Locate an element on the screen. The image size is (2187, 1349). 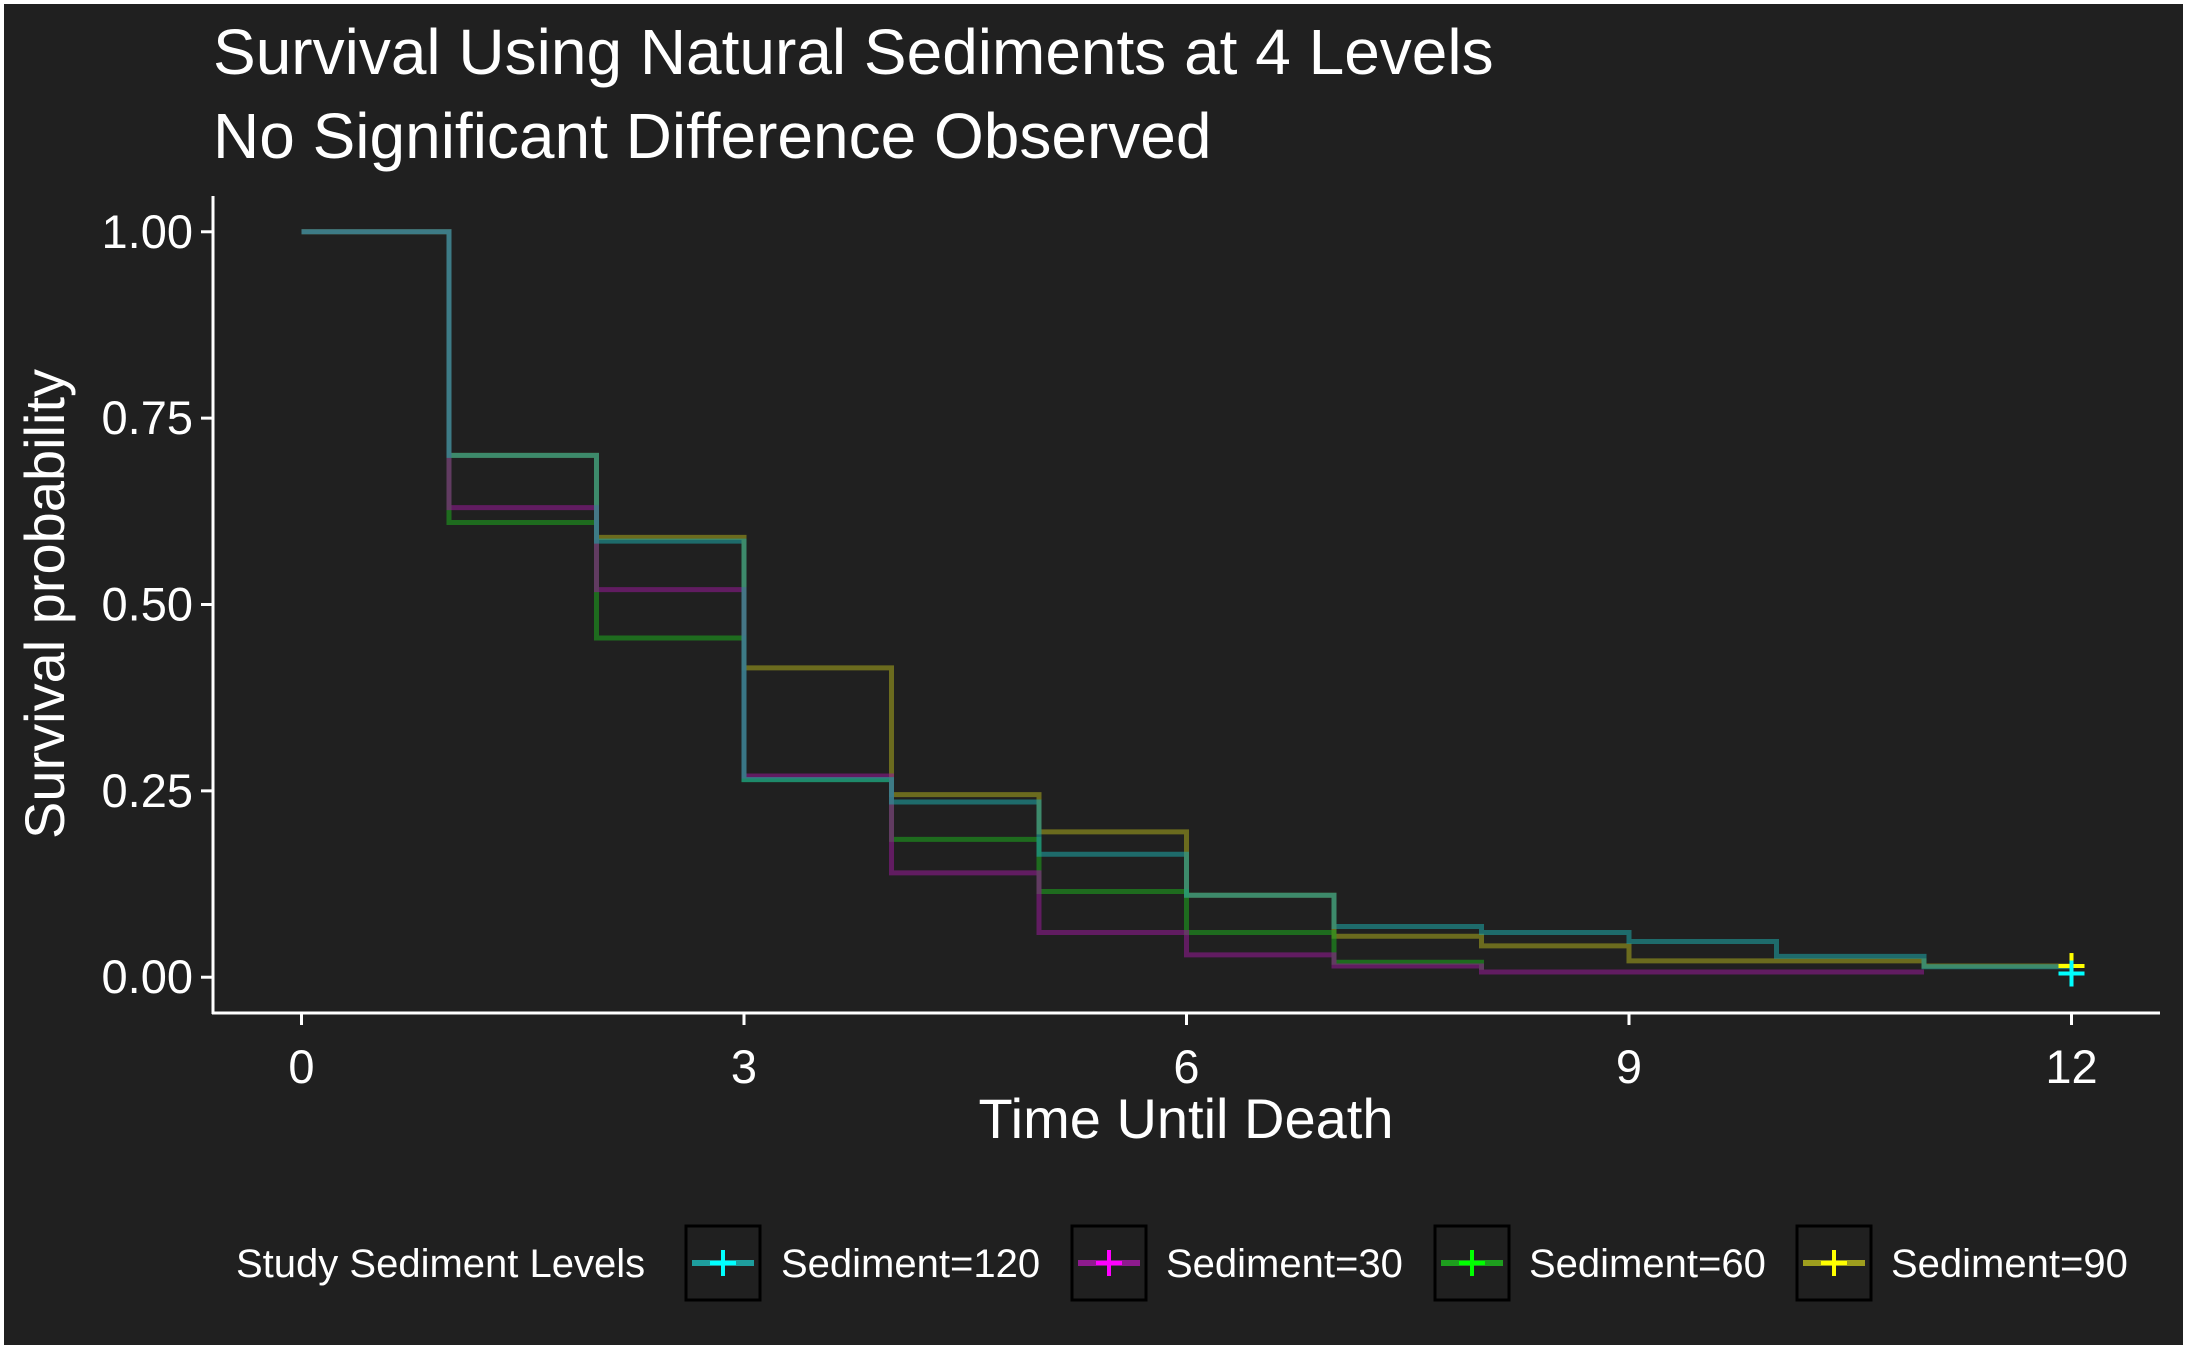
legend-item: Sediment=30 is located at coordinates (1236, 1263).